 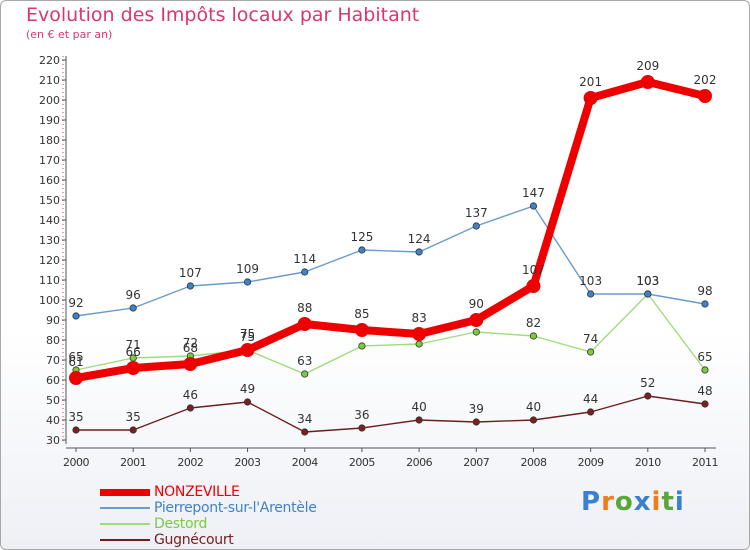 I want to click on data-label: 109, so click(x=247, y=269).